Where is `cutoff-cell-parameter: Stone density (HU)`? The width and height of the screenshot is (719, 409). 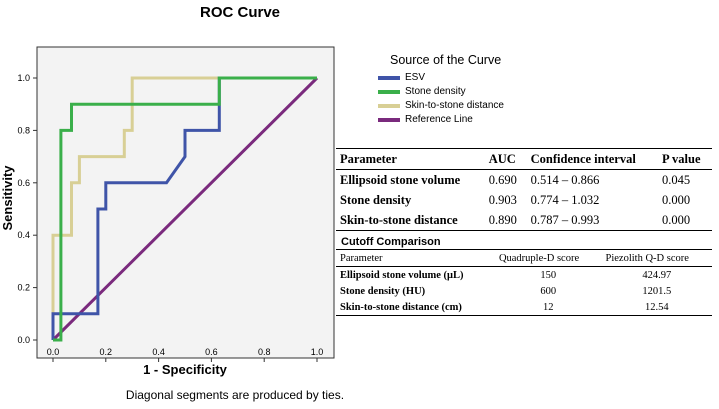
cutoff-cell-parameter: Stone density (HU) is located at coordinates (383, 291).